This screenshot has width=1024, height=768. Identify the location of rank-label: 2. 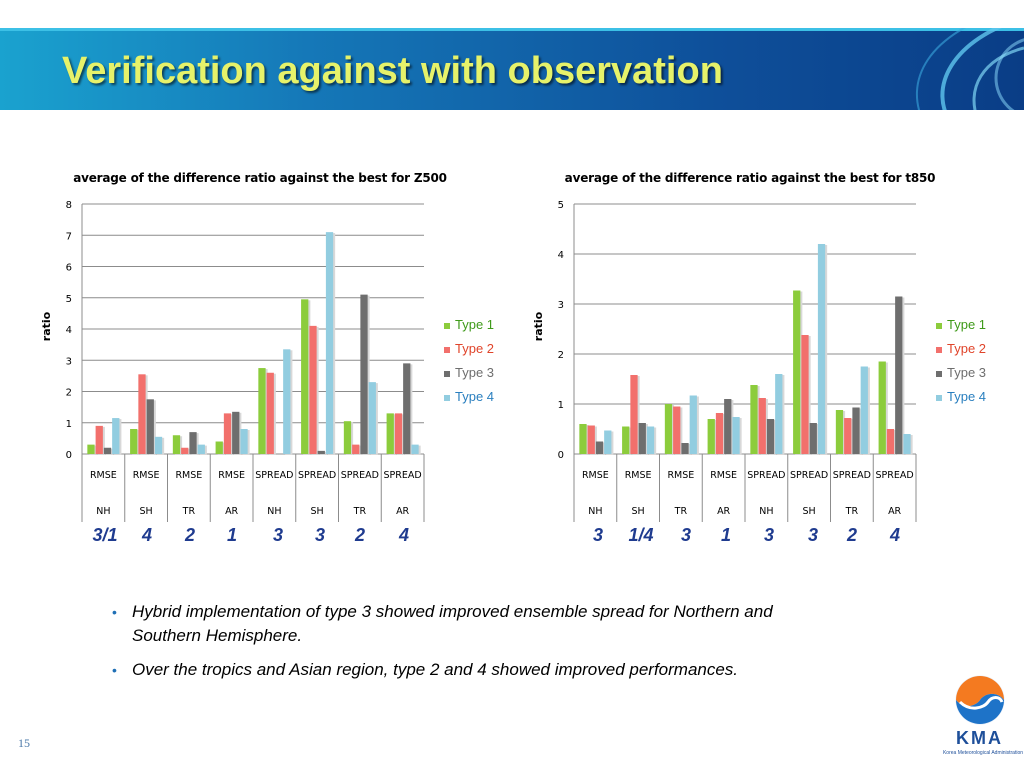
(852, 535).